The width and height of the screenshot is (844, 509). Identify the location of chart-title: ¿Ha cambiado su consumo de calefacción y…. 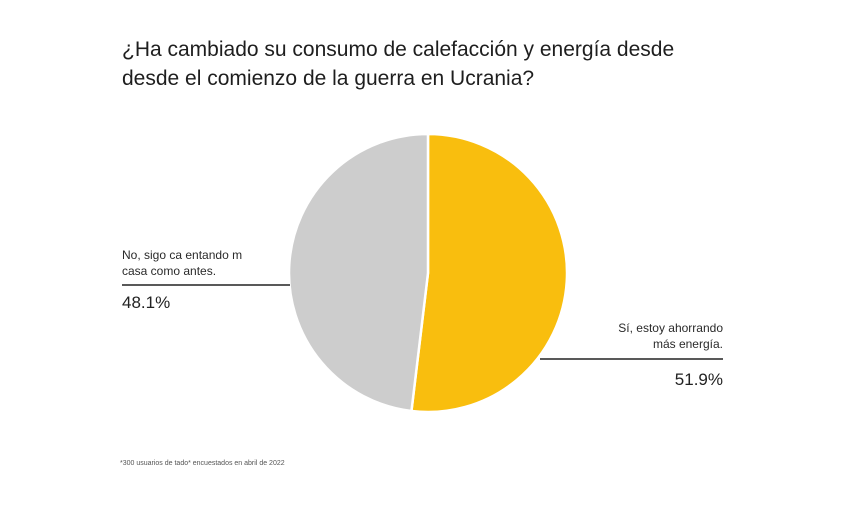
(442, 64).